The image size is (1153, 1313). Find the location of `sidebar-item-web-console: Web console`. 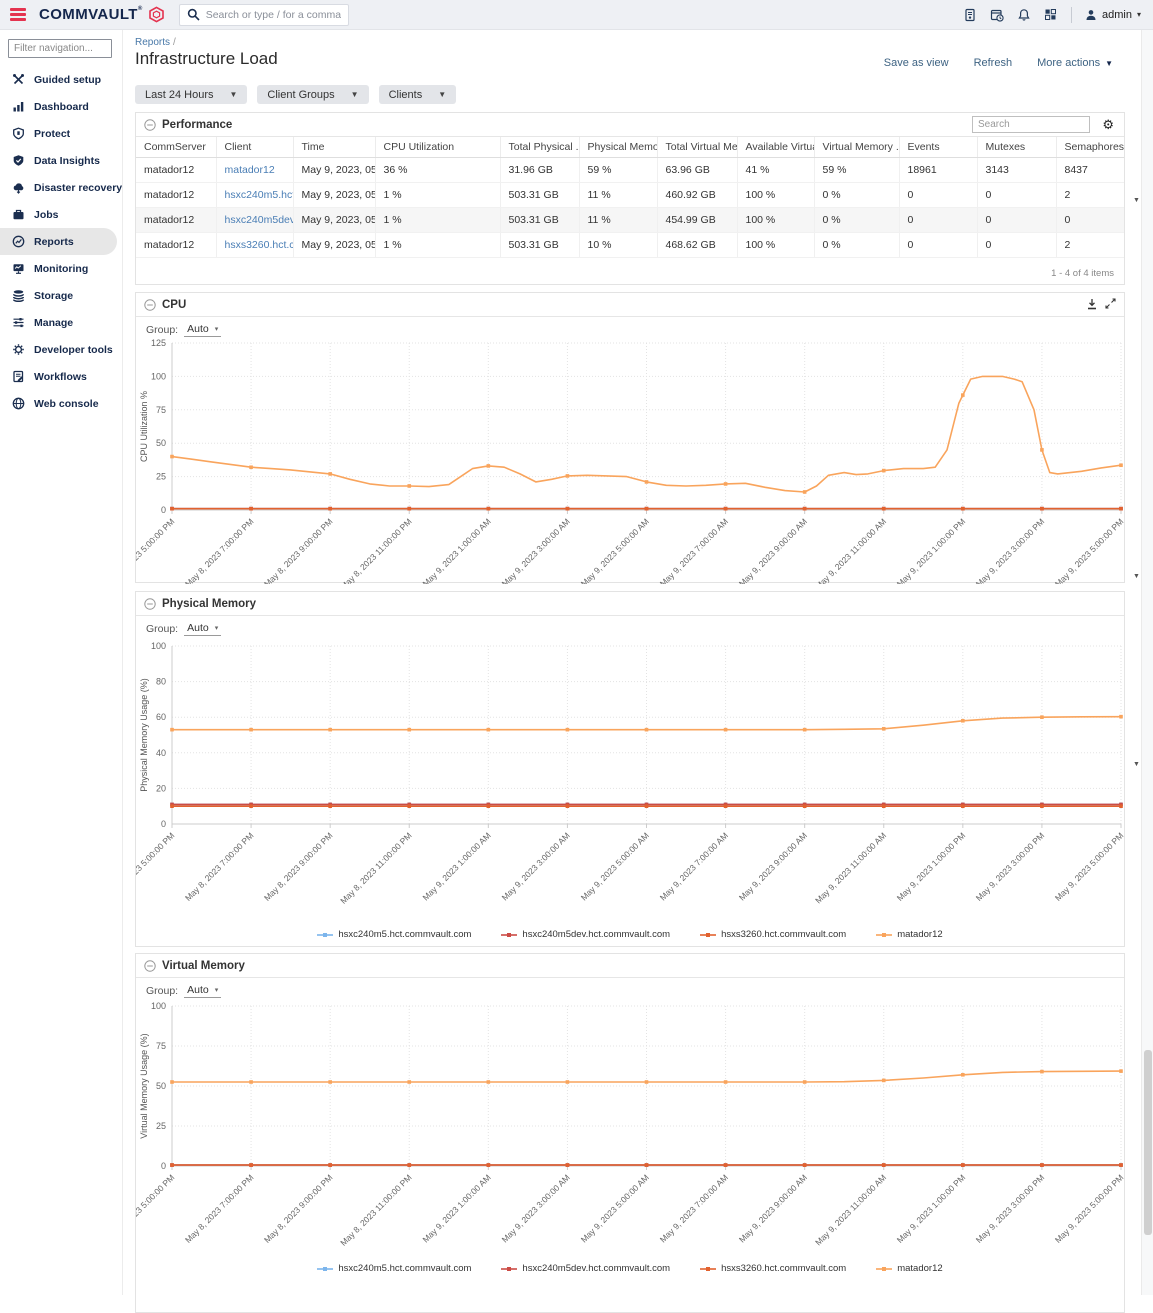

sidebar-item-web-console: Web console is located at coordinates (61, 403).